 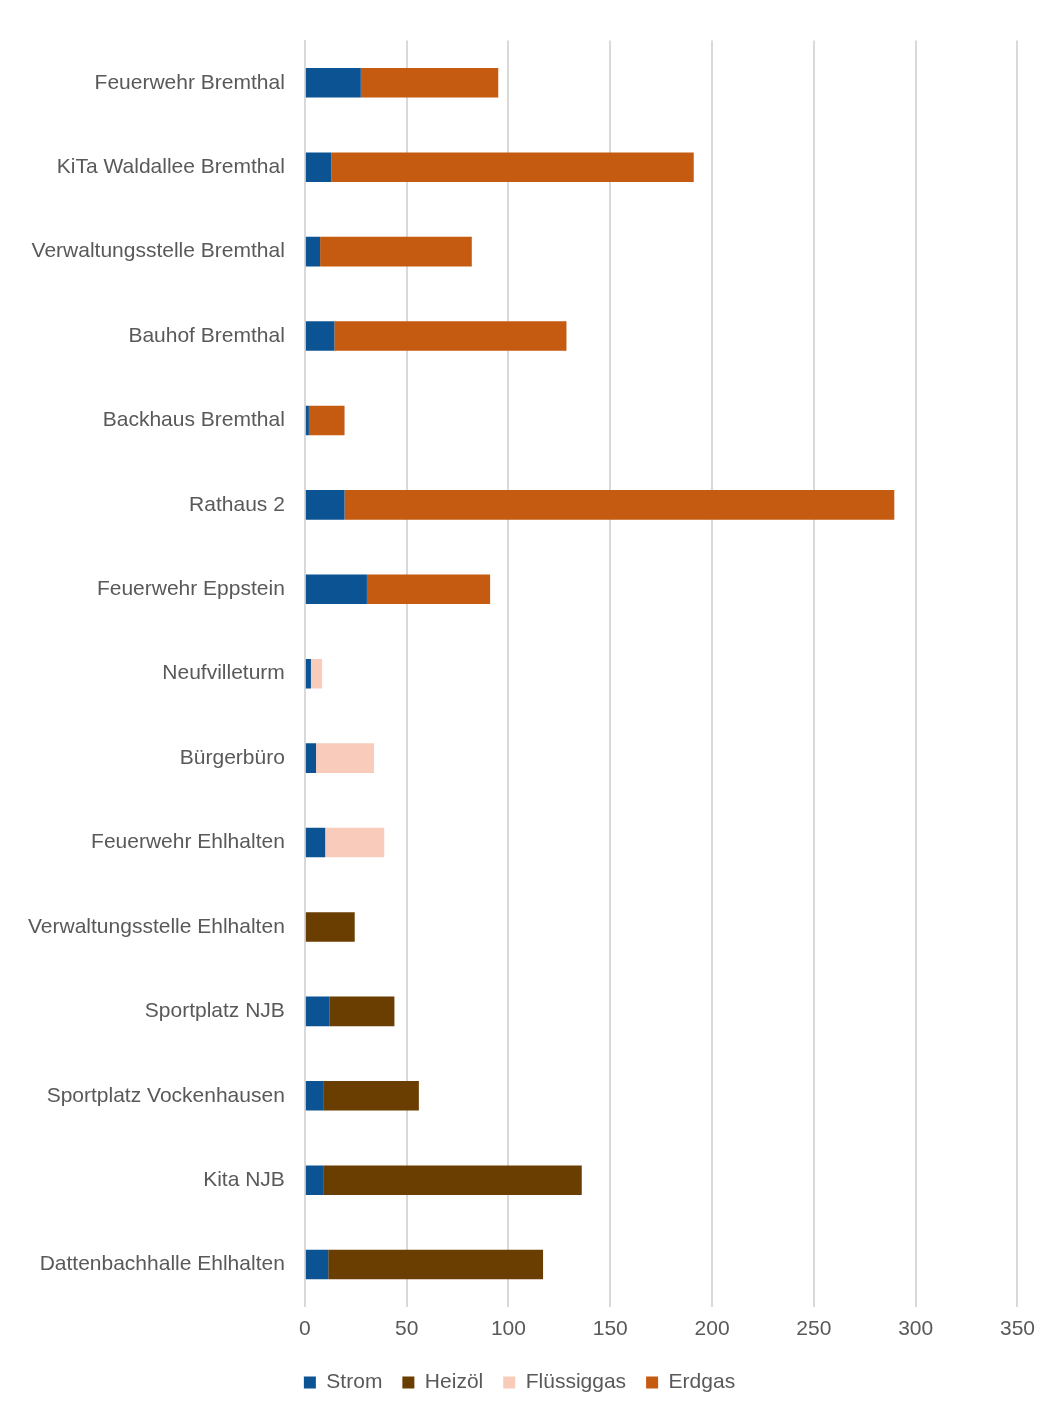 I want to click on y-tick-label: Verwaltungsstelle Bremthal, so click(x=158, y=250).